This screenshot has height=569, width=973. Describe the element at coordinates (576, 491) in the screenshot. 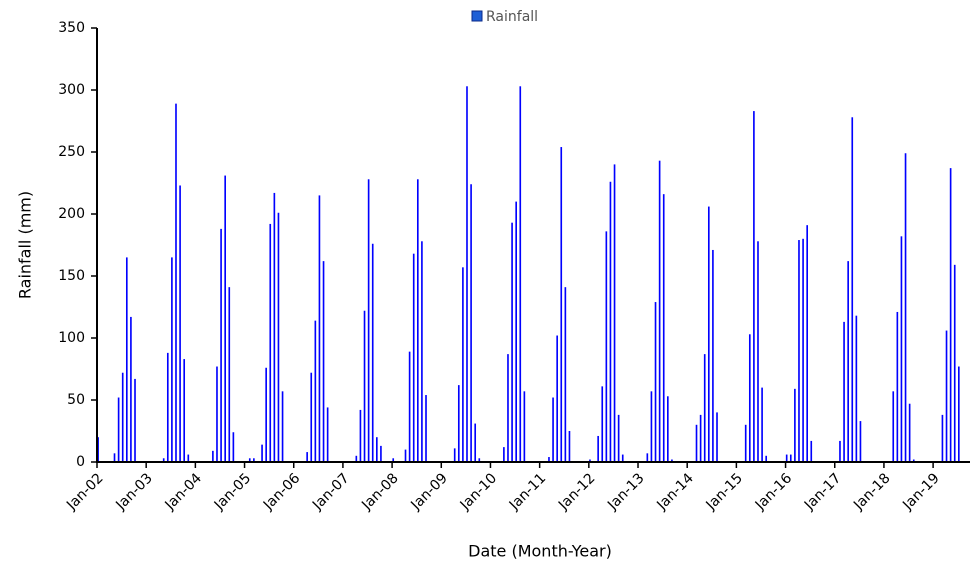

I see `x-tick-label: Jan-12` at that location.